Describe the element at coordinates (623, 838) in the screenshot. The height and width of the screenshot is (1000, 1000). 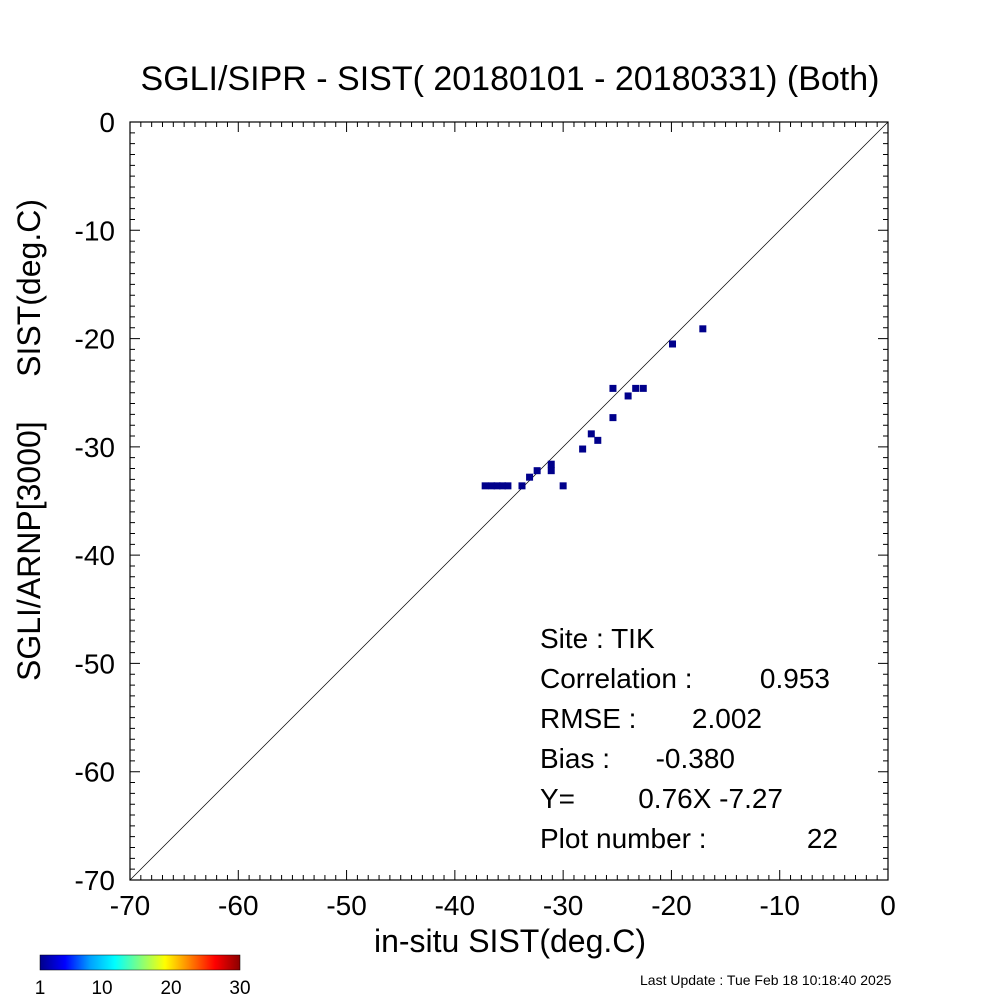
I see `stat-label: Plot number :` at that location.